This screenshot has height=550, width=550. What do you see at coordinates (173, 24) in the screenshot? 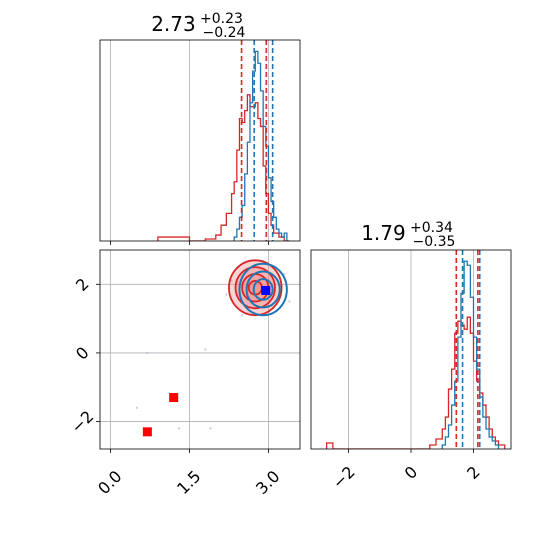
I see `title-top-left-main: 2.73` at bounding box center [173, 24].